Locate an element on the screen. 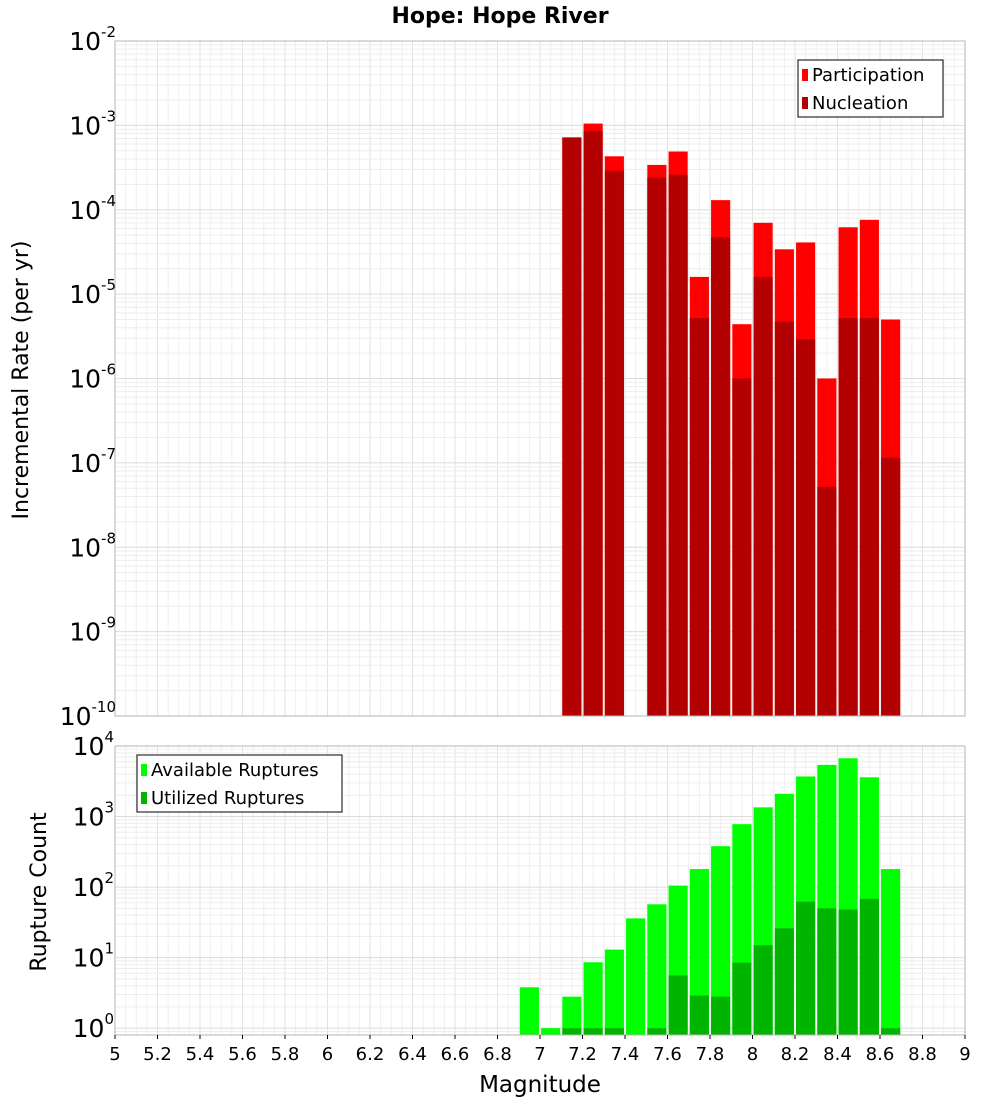 The width and height of the screenshot is (1000, 1104). legend-label: Nucleation is located at coordinates (860, 103).